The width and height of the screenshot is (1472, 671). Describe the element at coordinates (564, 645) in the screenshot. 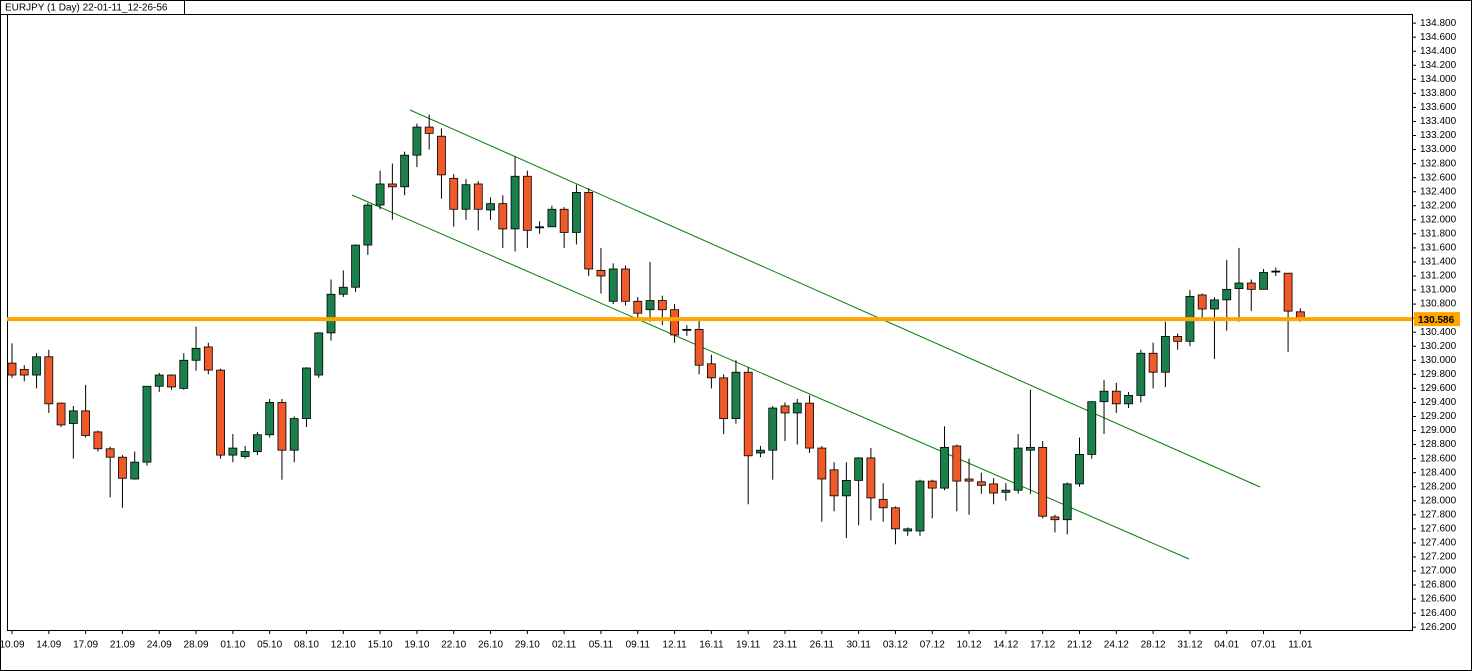

I see `x-tick-label: 02.11` at that location.